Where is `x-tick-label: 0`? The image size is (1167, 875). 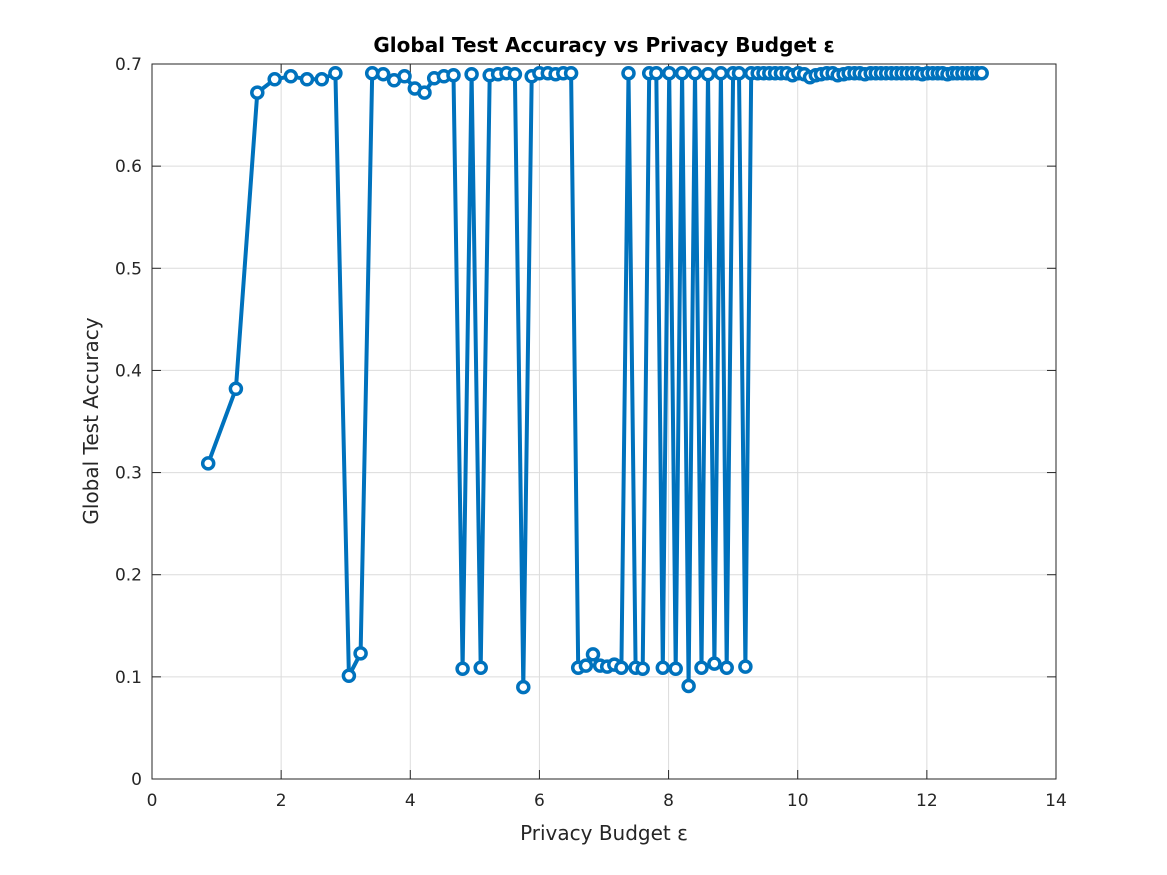 x-tick-label: 0 is located at coordinates (152, 801).